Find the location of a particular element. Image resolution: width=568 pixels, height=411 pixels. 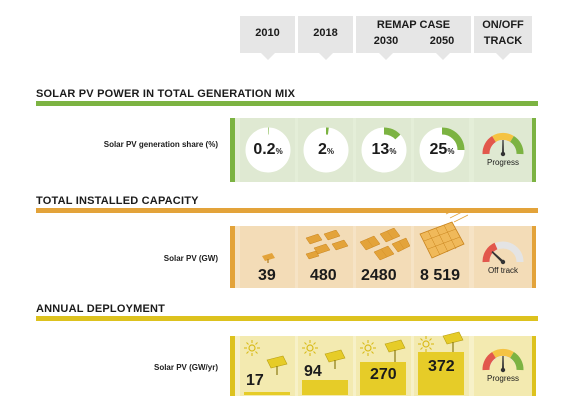

deployment-bar-2050 is located at coordinates (441, 373).